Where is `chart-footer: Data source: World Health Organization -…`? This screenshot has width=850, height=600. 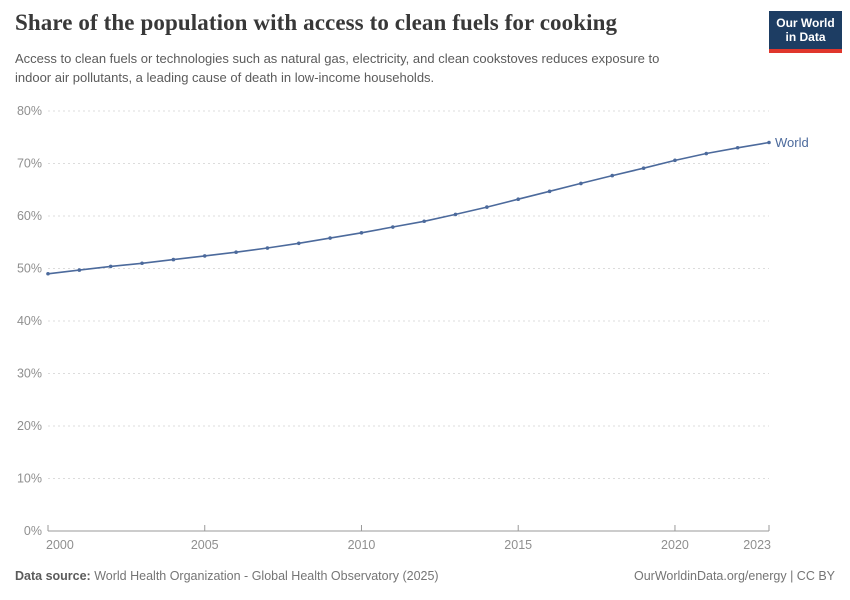 chart-footer: Data source: World Health Organization -… is located at coordinates (425, 576).